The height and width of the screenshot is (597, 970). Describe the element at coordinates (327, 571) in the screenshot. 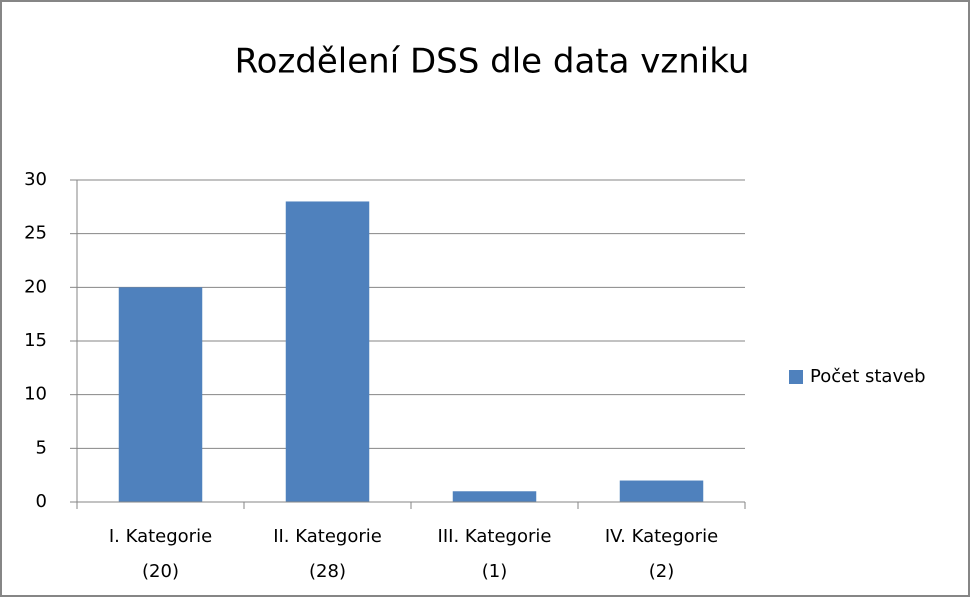

I see `x-tick-label: (28)` at that location.